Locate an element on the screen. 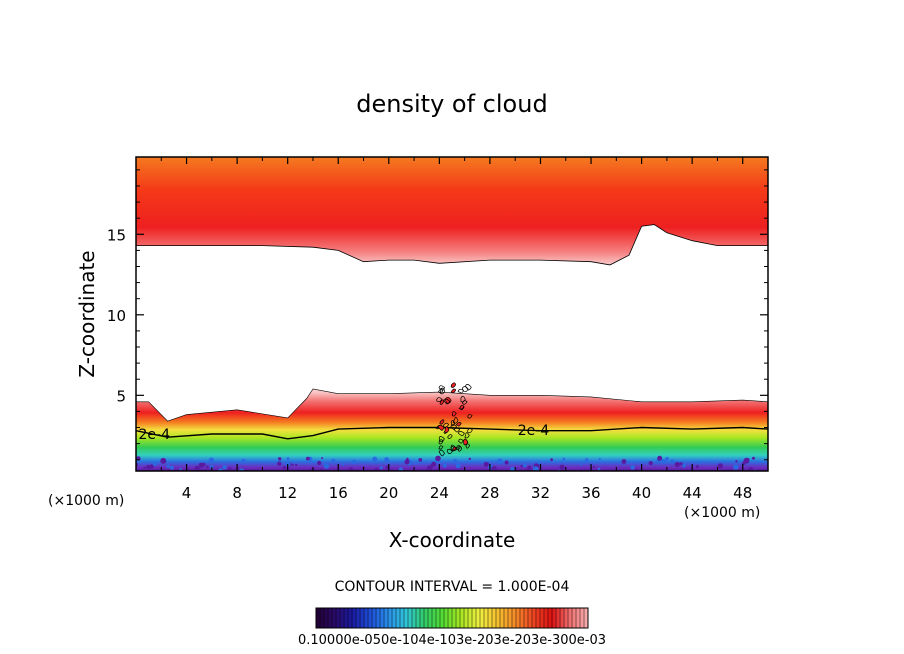  chart-title: density of cloud is located at coordinates (451, 104).